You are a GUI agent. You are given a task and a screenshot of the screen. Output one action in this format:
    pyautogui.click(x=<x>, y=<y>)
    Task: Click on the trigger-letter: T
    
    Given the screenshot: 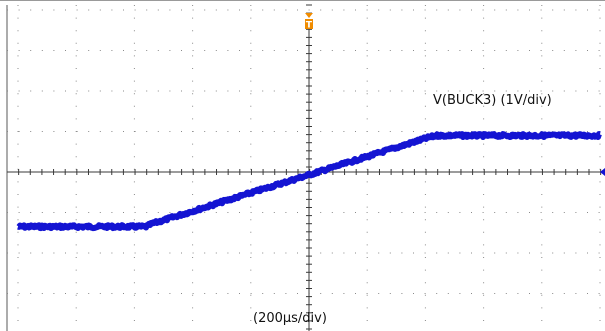 What is the action you would take?
    pyautogui.click(x=309, y=26)
    